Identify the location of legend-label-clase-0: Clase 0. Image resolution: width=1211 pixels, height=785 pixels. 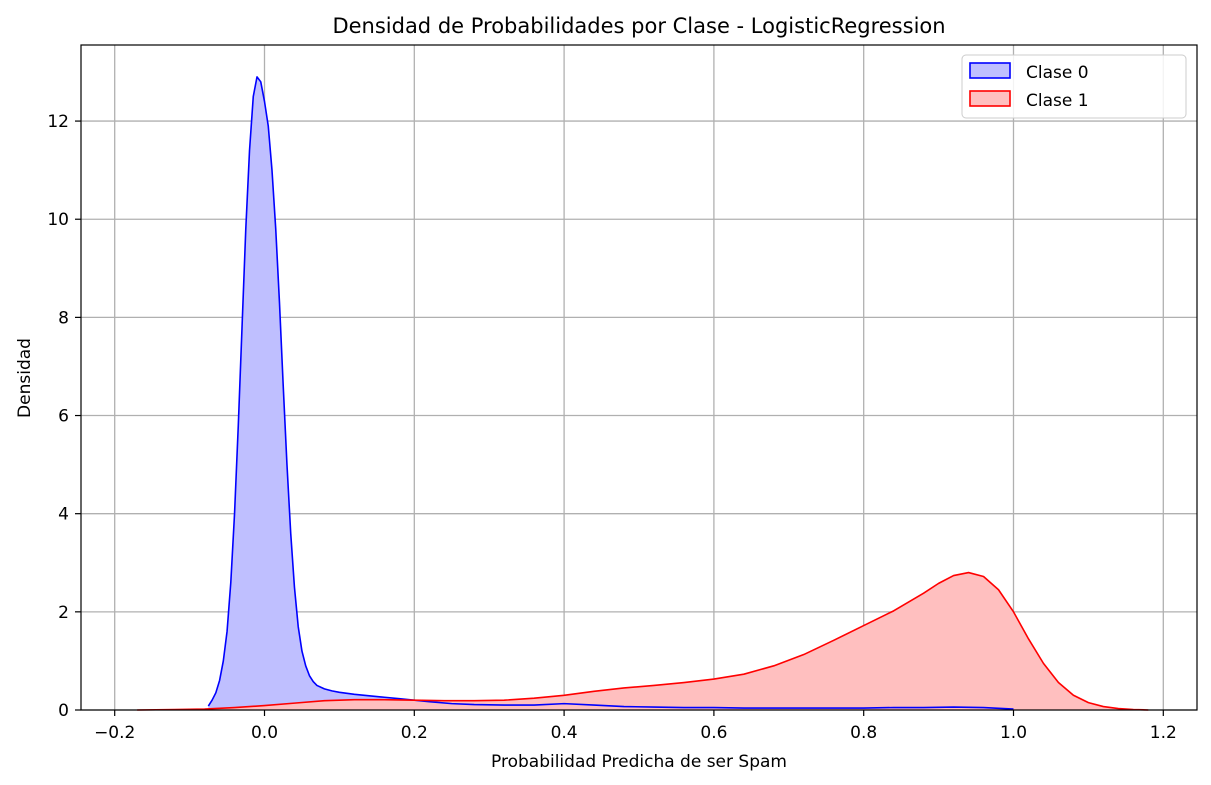
(1057, 73).